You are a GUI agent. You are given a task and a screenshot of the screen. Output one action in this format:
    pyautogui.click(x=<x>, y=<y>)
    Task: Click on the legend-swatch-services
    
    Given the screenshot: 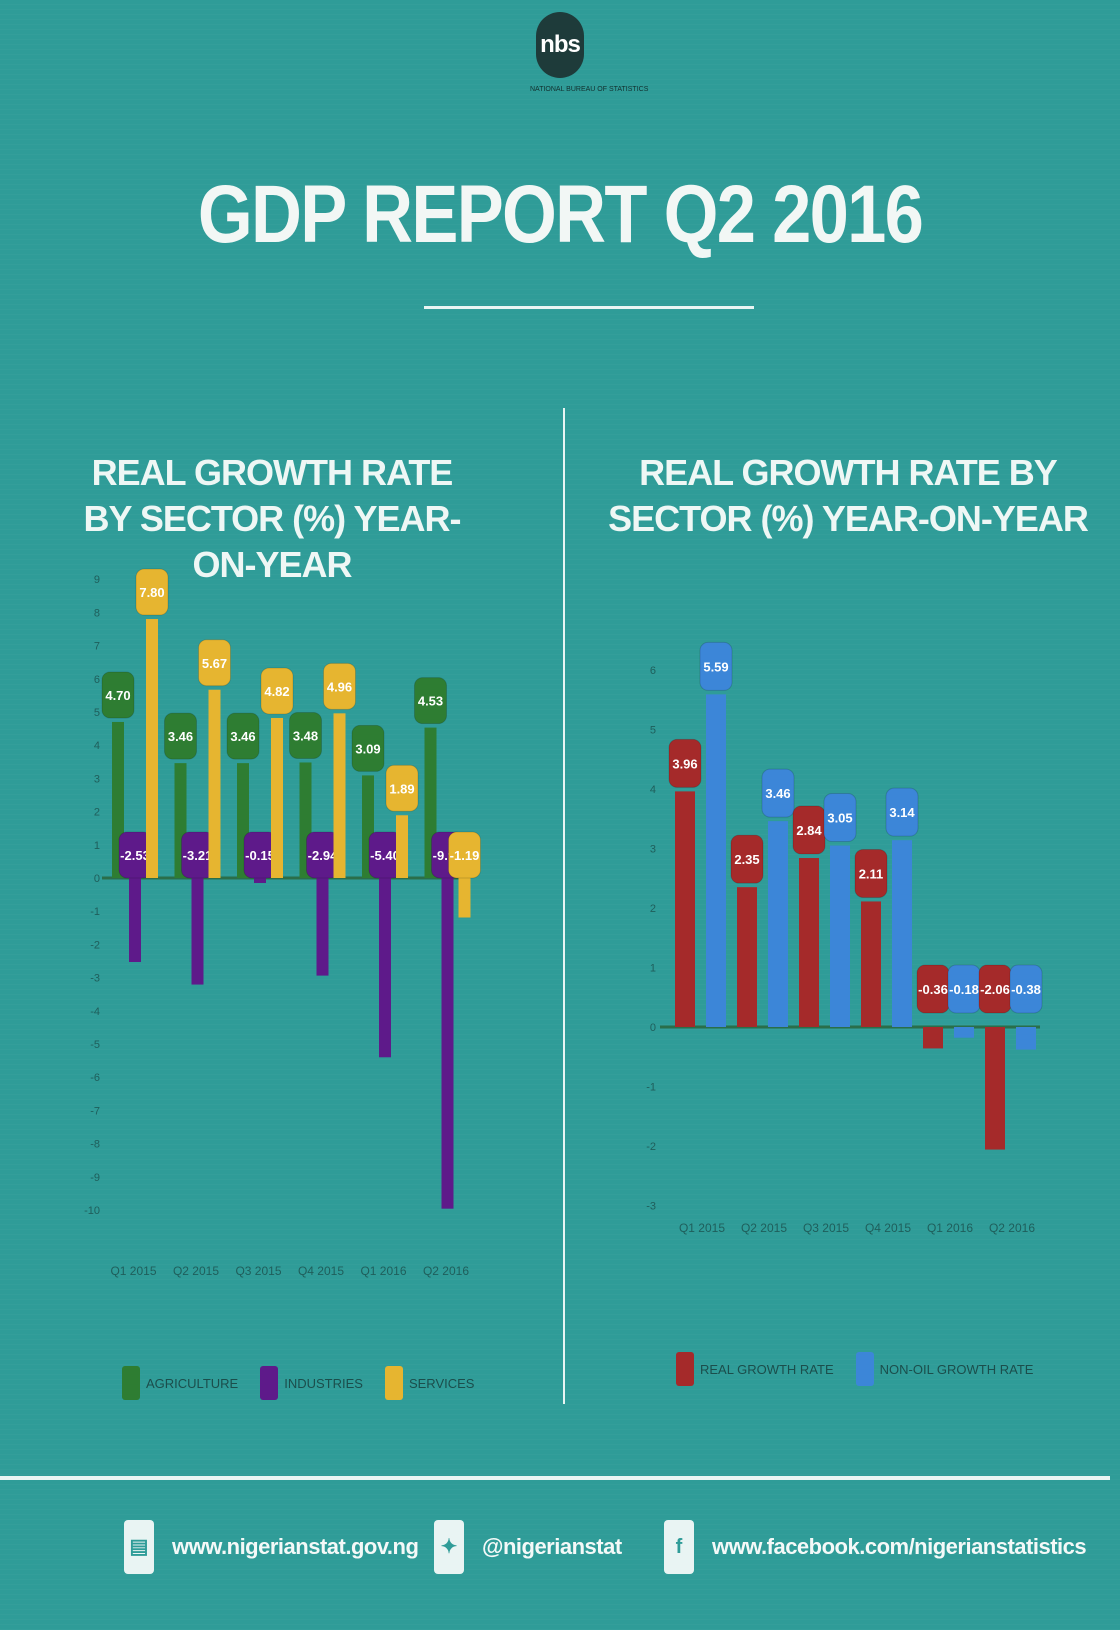 What is the action you would take?
    pyautogui.click(x=393, y=1383)
    